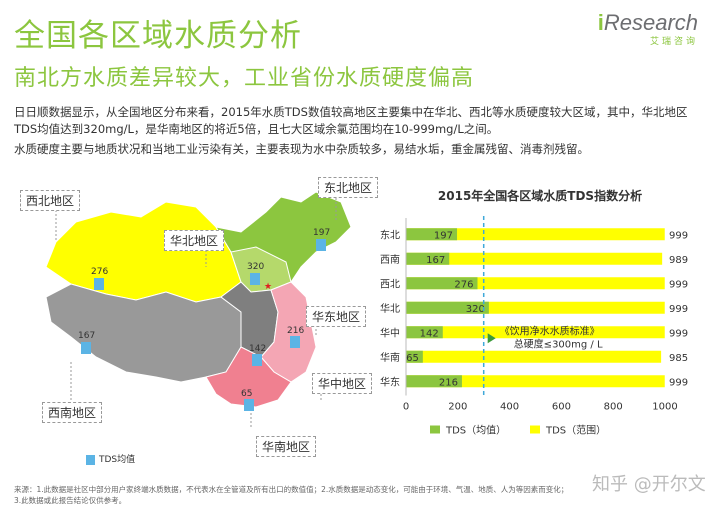 This screenshot has width=720, height=511. What do you see at coordinates (561, 407) in the screenshot?
I see `x-tick-label: 600` at bounding box center [561, 407].